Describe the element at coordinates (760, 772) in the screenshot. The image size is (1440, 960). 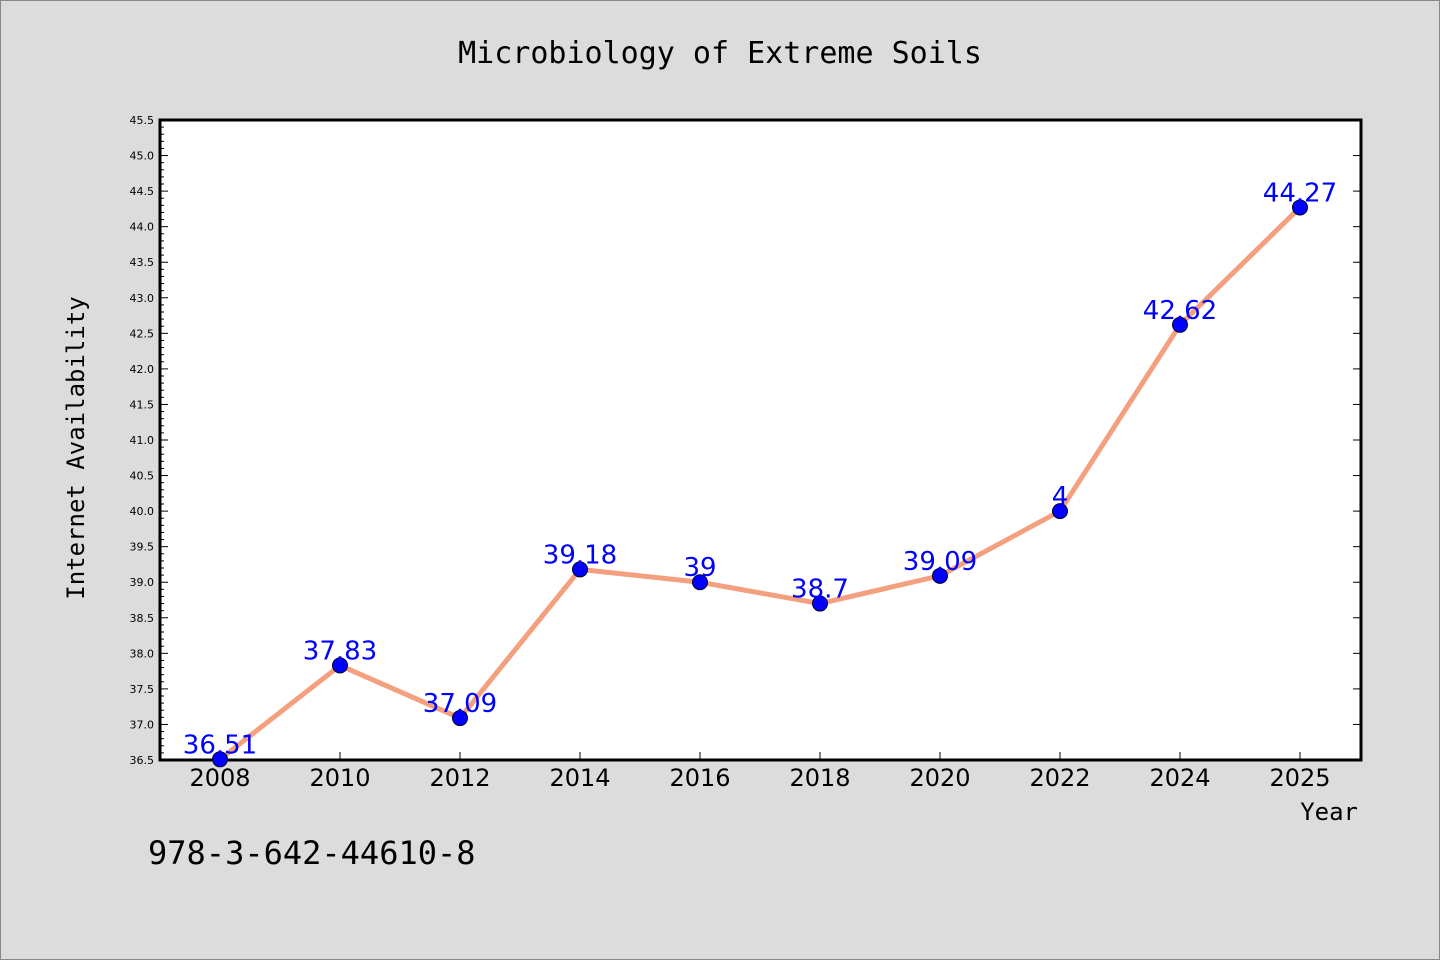
I see `x-axis: 2008 2010 2012 2014 2016 2018 2020 2022 2024 2025` at that location.